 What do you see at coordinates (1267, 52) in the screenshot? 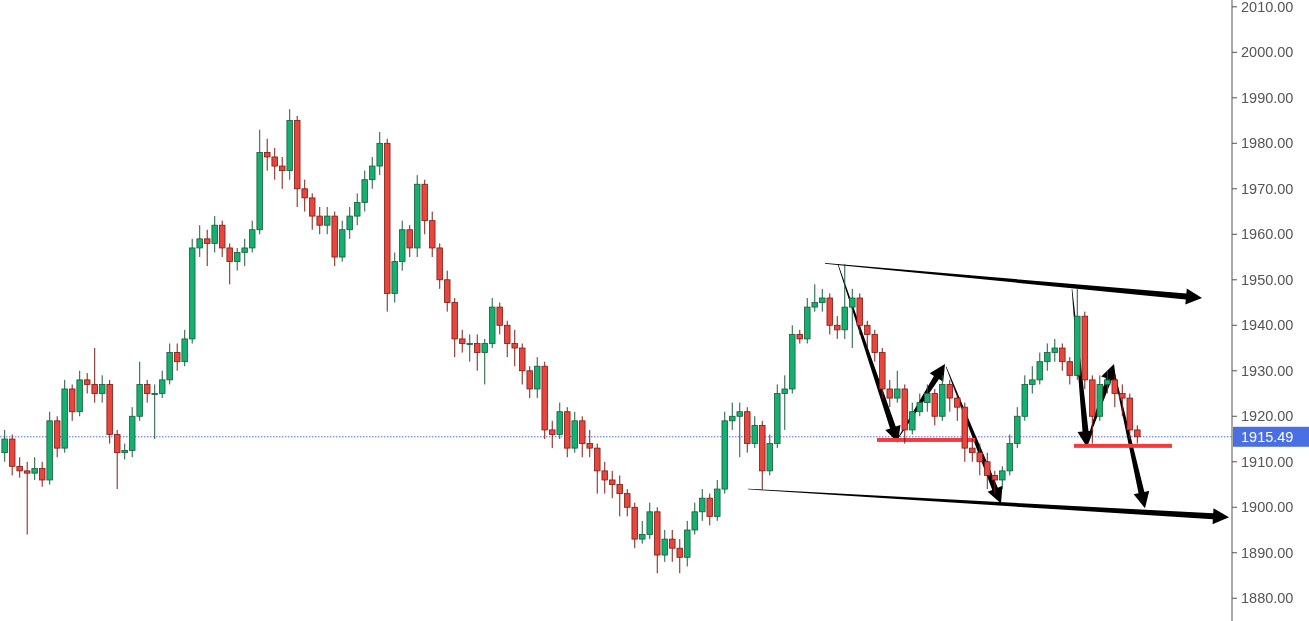
I see `y-tick-label: 2000.00` at bounding box center [1267, 52].